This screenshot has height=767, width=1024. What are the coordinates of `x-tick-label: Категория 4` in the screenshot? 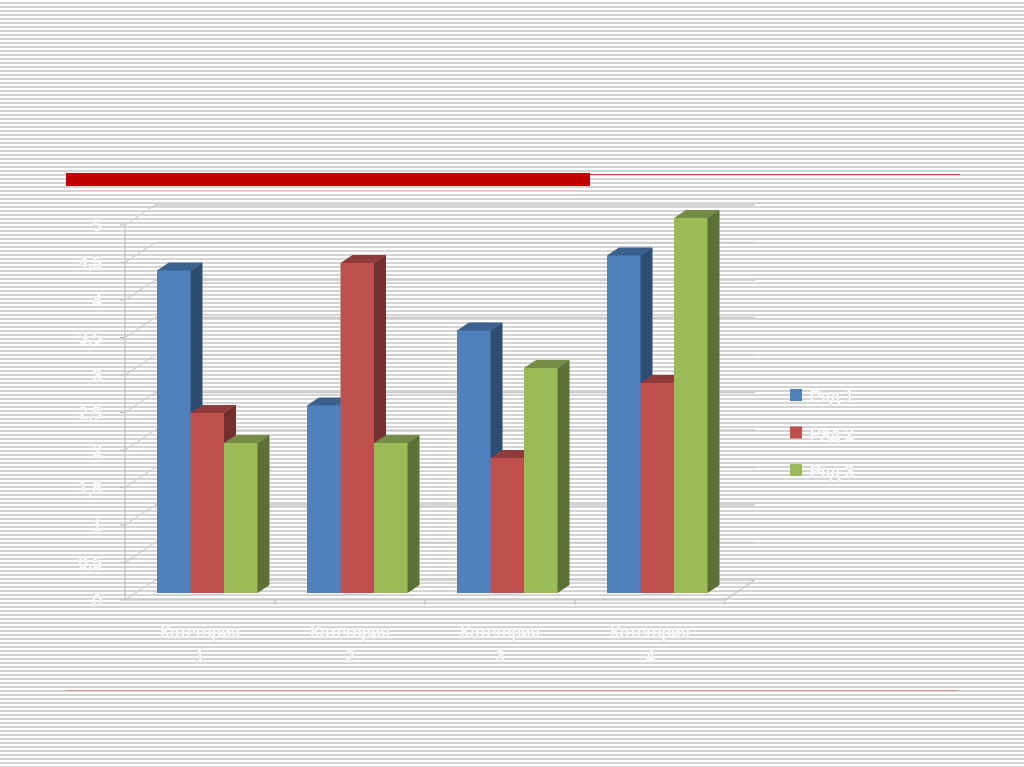 It's located at (649, 644).